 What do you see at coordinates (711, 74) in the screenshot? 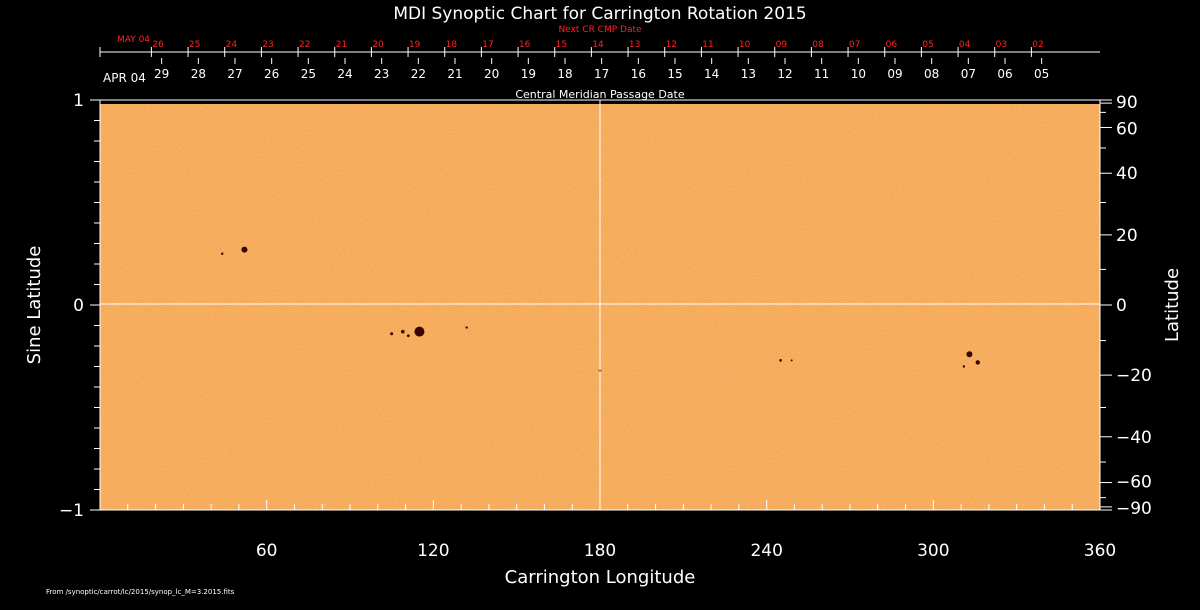
I see `cmp-date-label: 14` at bounding box center [711, 74].